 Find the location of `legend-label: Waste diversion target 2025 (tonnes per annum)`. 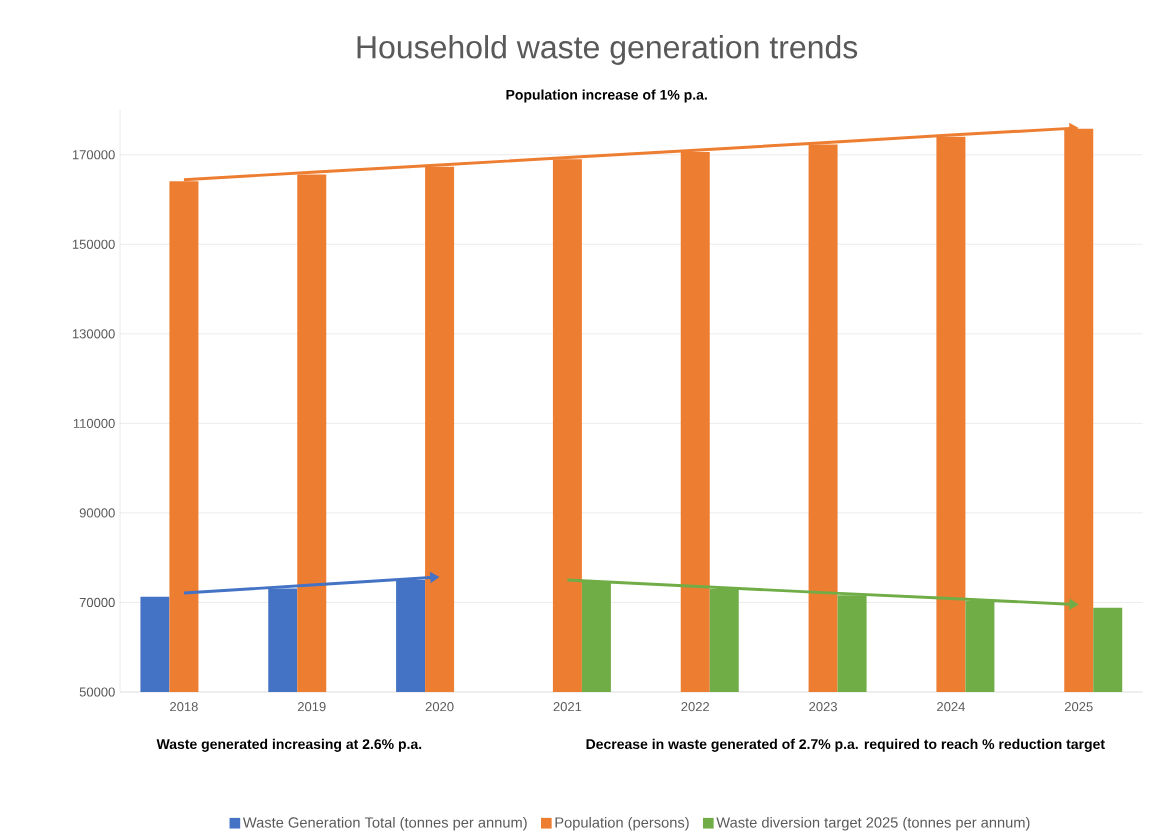

legend-label: Waste diversion target 2025 (tonnes per annum) is located at coordinates (873, 823).